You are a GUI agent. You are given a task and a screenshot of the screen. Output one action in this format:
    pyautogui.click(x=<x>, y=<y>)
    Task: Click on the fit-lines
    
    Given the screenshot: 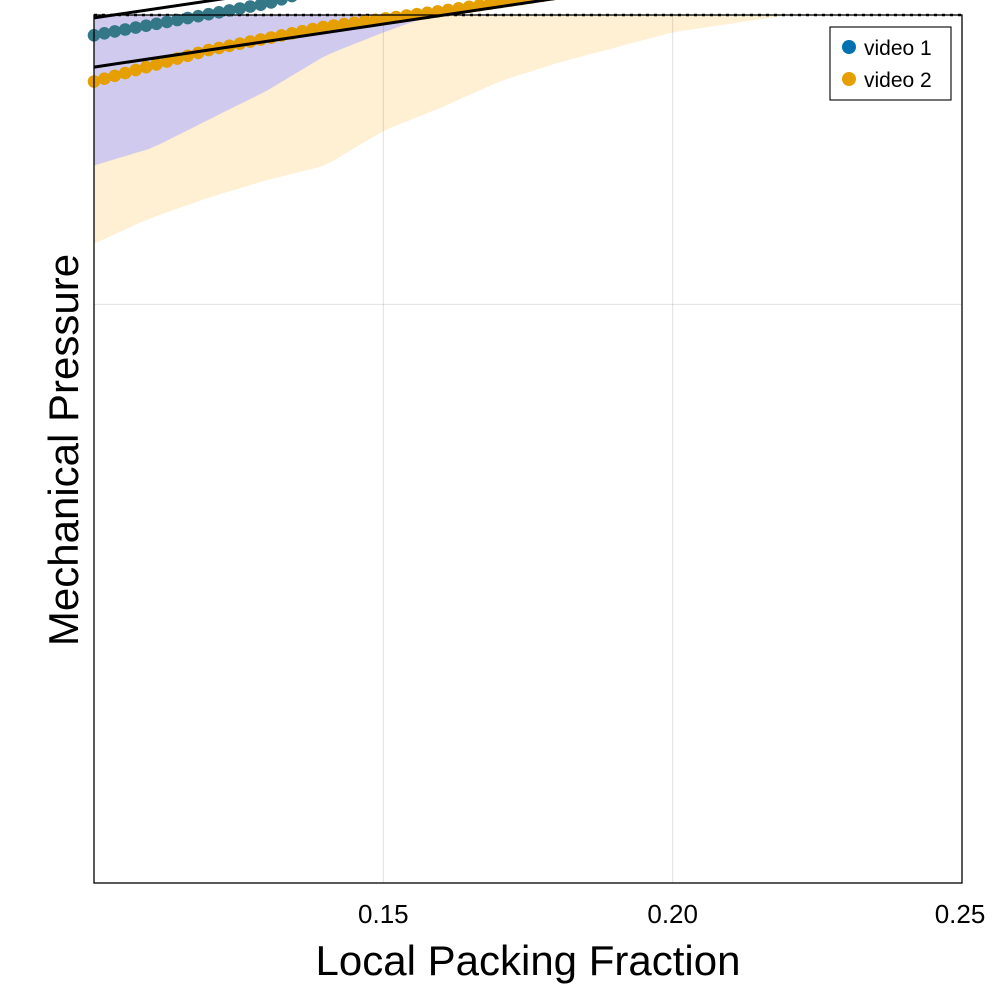 What is the action you would take?
    pyautogui.click(x=324, y=34)
    